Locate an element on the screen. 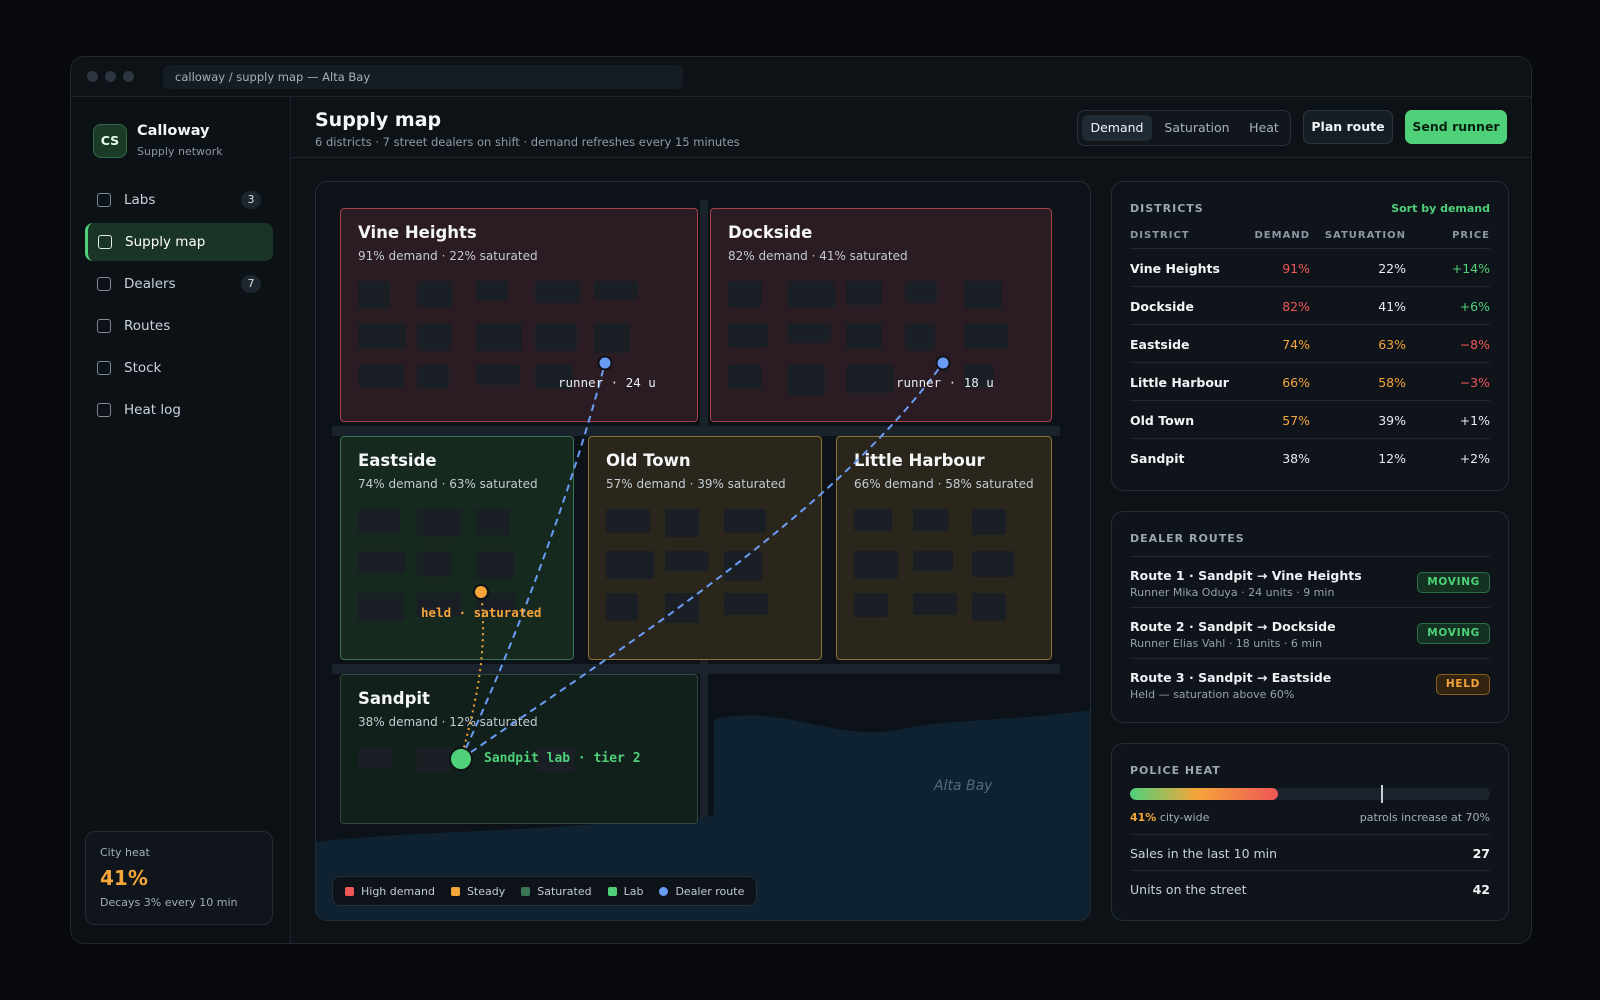 This screenshot has width=1600, height=1000. district-stats: 91% demand · 22% saturated is located at coordinates (448, 256).